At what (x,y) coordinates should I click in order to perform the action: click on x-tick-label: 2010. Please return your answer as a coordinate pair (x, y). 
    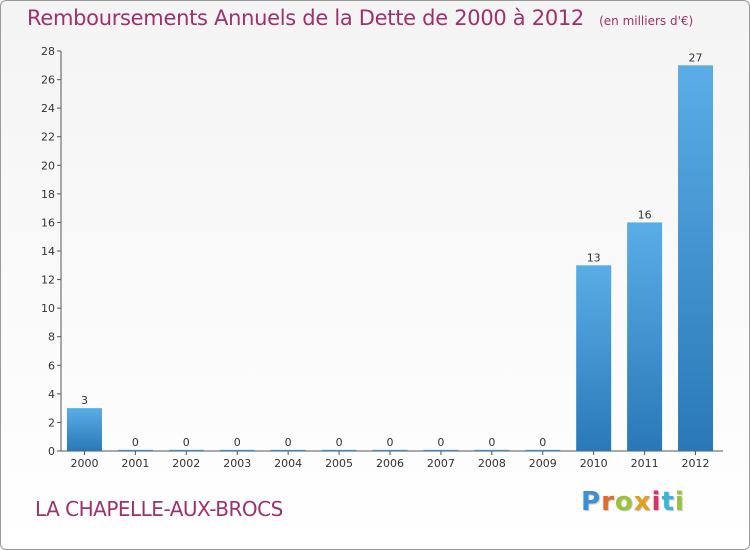
    Looking at the image, I should click on (594, 463).